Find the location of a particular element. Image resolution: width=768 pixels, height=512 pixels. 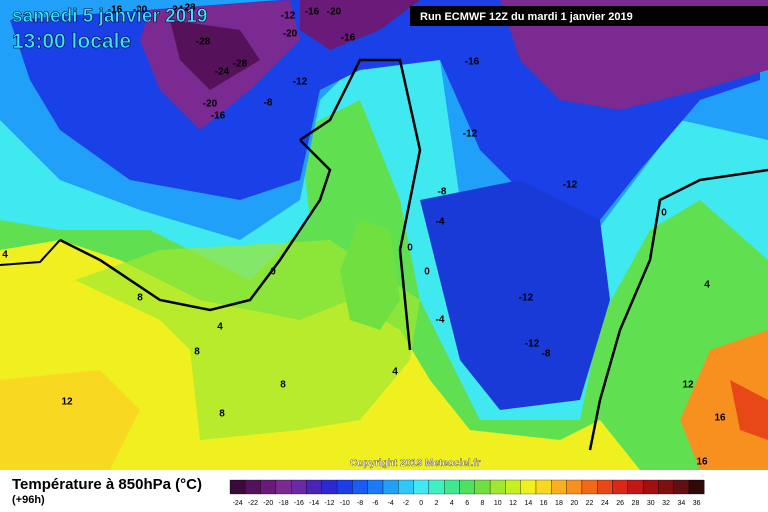

colorbar-label: 34 is located at coordinates (681, 503).